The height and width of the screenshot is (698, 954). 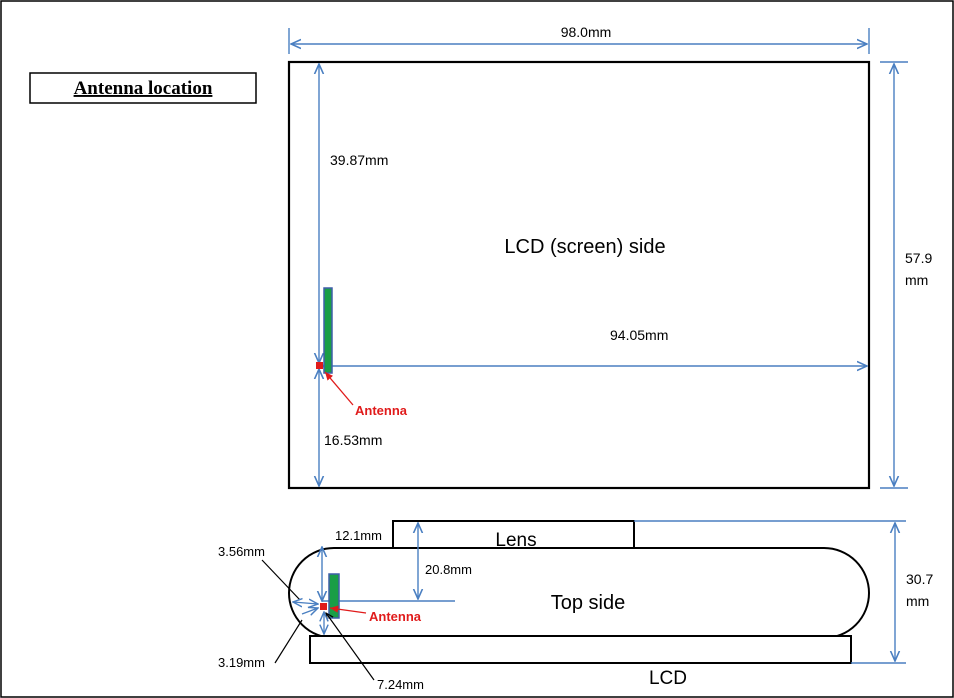 I want to click on title-box, so click(x=143, y=88).